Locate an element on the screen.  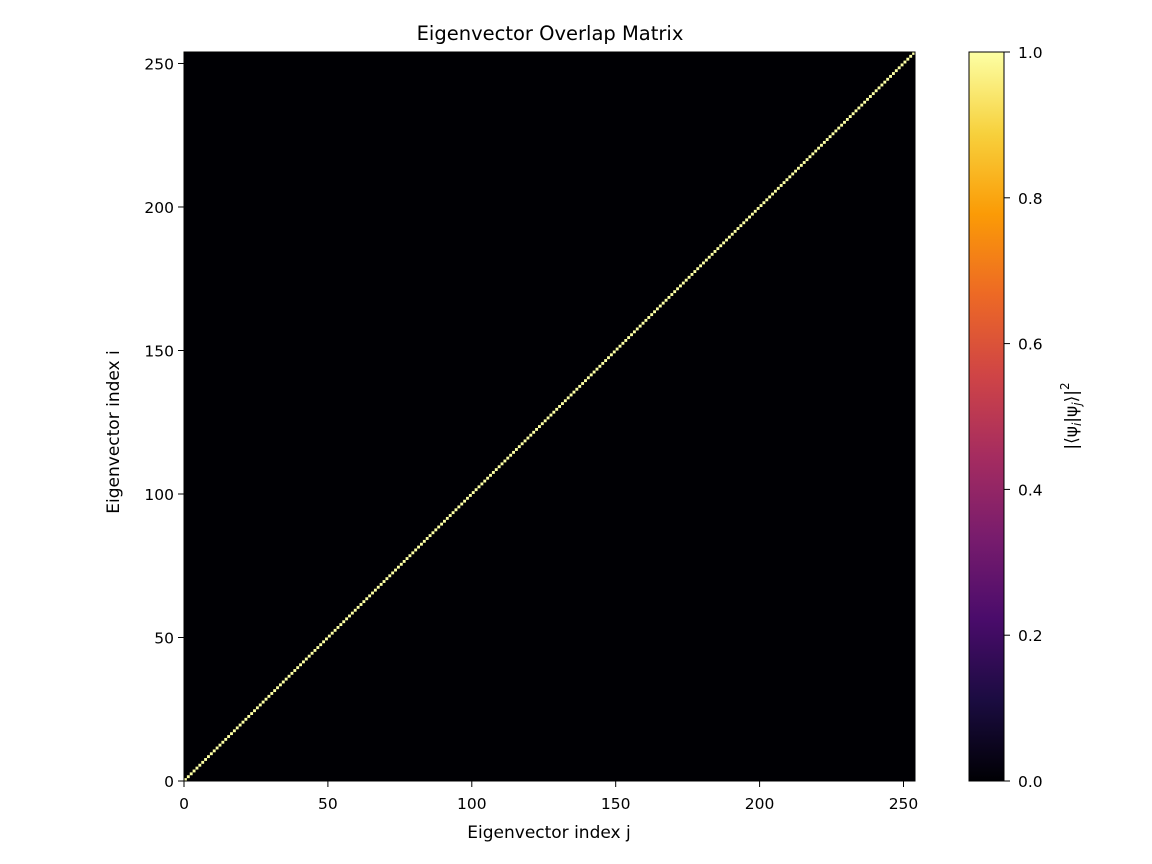
colorbar-tick-label: 0.4 is located at coordinates (1030, 490).